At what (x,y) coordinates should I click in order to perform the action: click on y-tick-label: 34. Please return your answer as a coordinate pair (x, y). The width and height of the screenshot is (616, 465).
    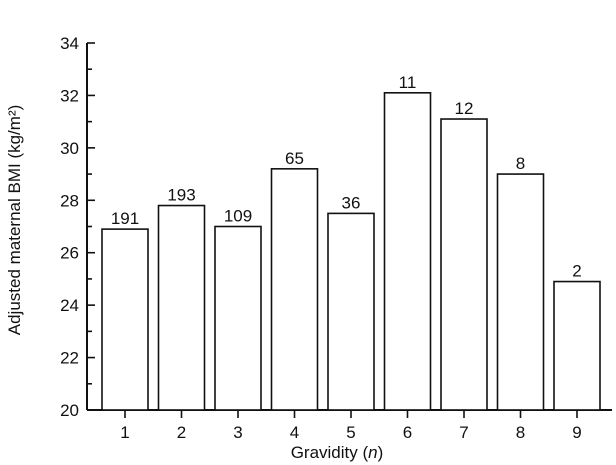
    Looking at the image, I should click on (69, 43).